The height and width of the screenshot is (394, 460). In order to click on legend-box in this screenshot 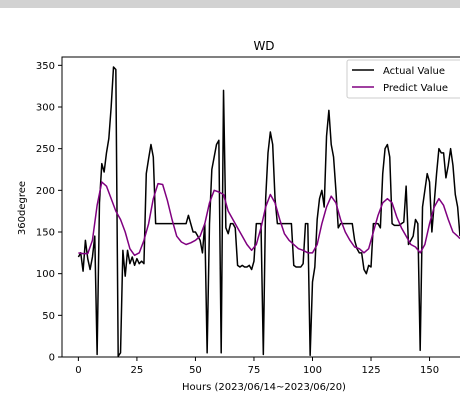, I will do `click(403, 79)`.